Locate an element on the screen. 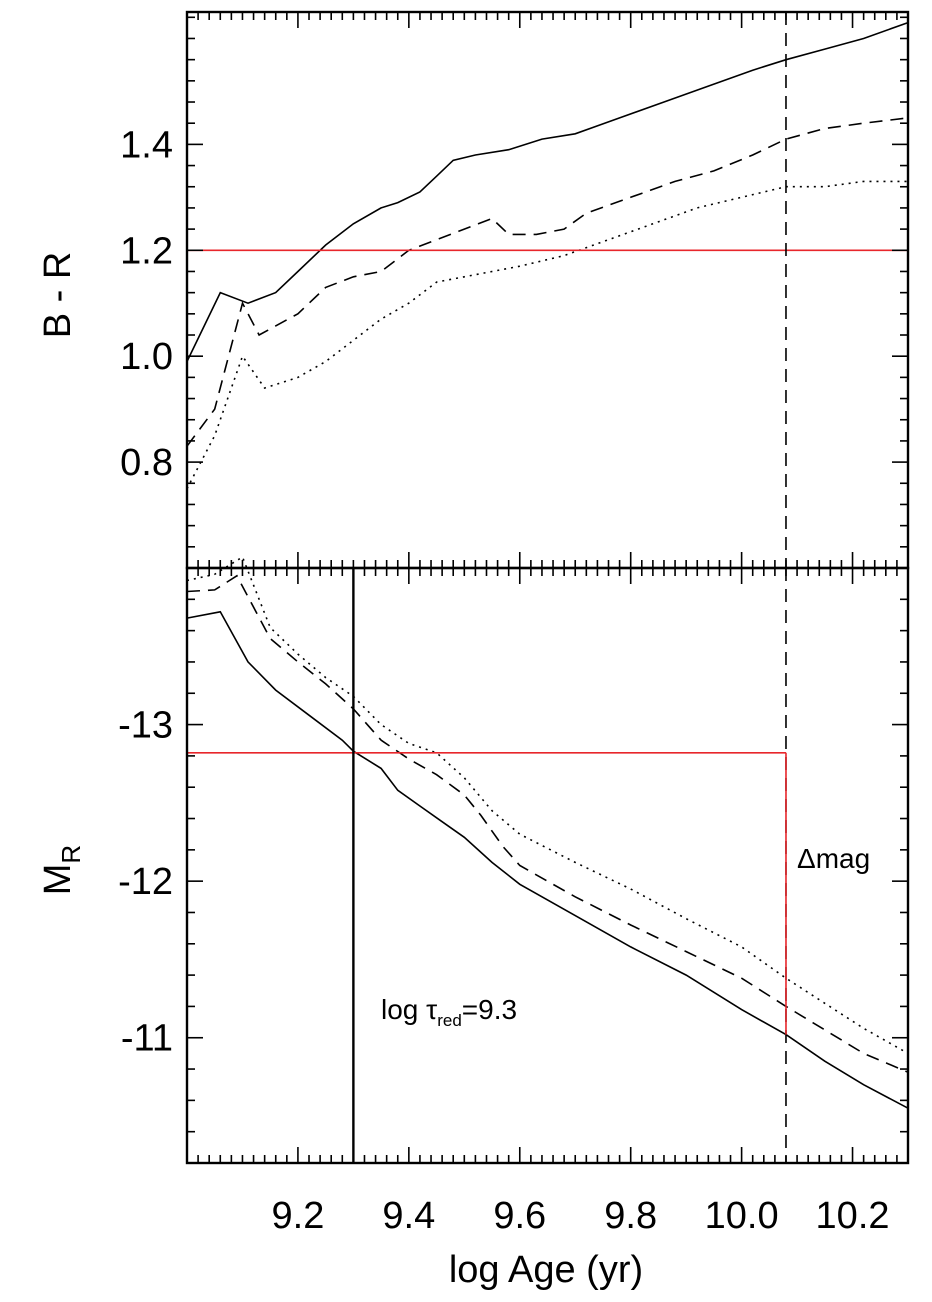 This screenshot has height=1302, width=932. bottom-y-axis-label: MR is located at coordinates (61, 870).